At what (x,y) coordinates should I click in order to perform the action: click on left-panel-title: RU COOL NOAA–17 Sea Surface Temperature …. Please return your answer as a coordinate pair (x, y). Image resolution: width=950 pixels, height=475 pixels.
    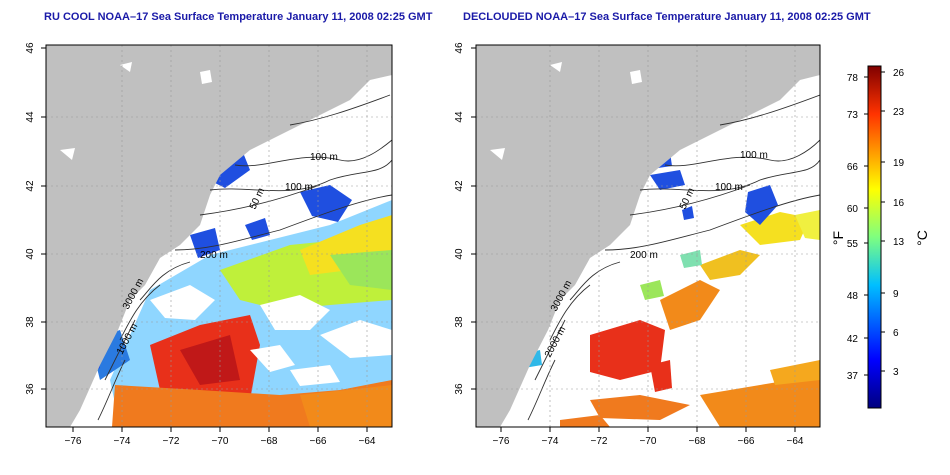
    Looking at the image, I should click on (238, 17).